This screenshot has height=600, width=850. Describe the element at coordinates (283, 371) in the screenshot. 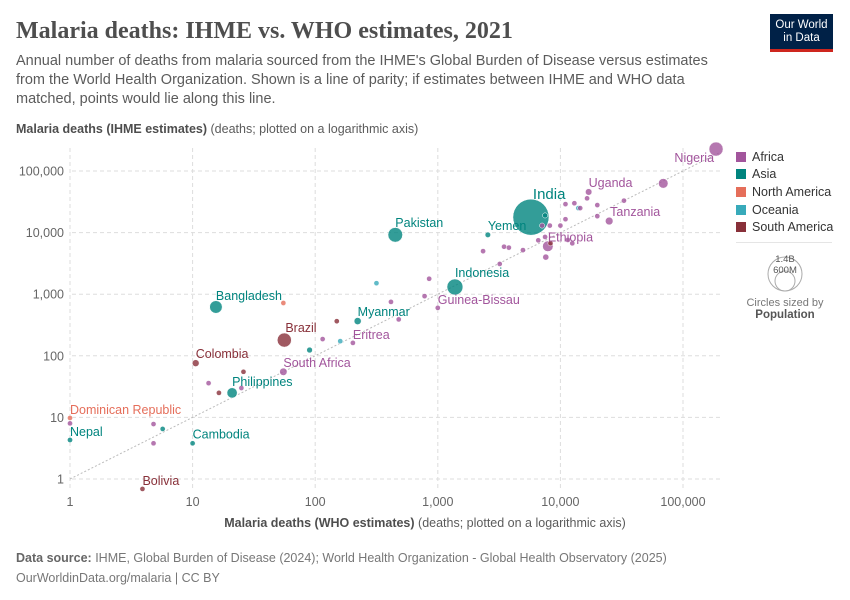

I see `data-point-south-africa` at that location.